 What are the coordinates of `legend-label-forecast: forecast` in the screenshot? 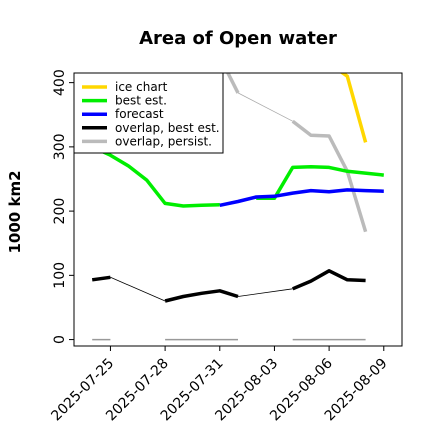 It's located at (139, 114).